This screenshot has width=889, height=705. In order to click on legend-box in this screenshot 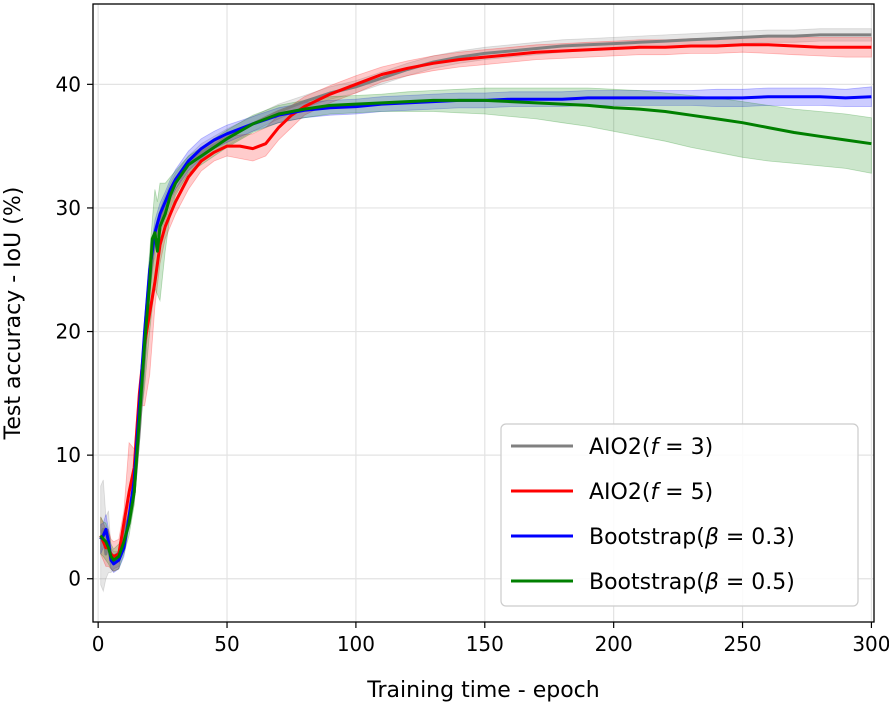, I will do `click(679, 515)`.